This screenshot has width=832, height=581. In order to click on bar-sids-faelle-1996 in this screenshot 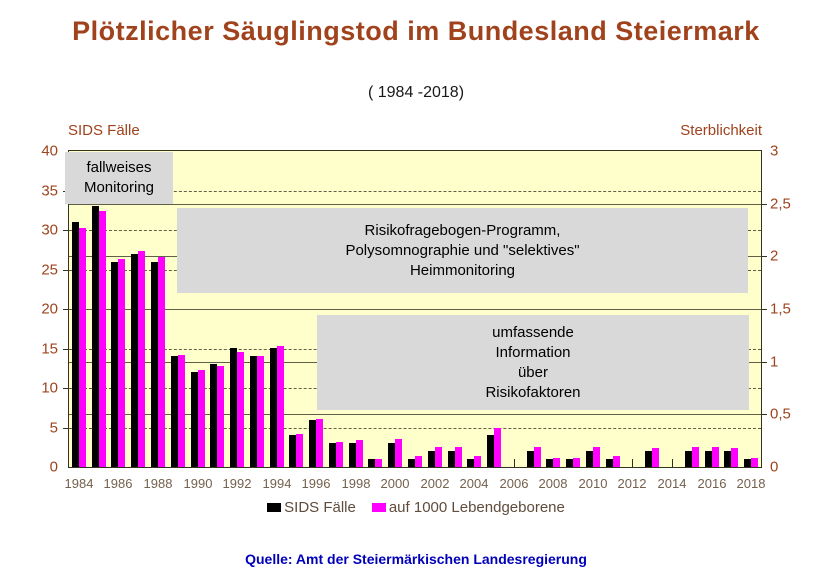, I will do `click(312, 443)`.